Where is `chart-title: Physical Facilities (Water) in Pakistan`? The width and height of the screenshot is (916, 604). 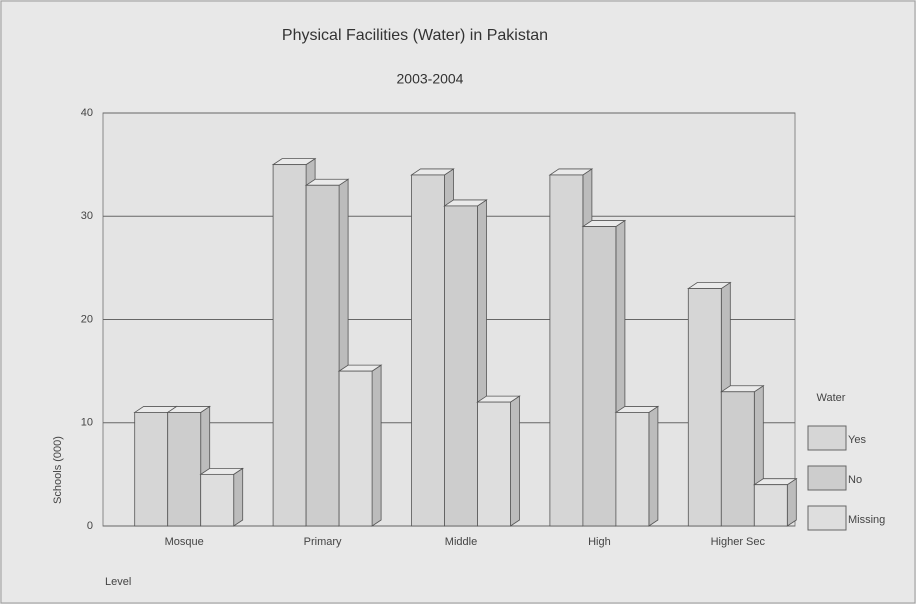
chart-title: Physical Facilities (Water) in Pakistan is located at coordinates (415, 35).